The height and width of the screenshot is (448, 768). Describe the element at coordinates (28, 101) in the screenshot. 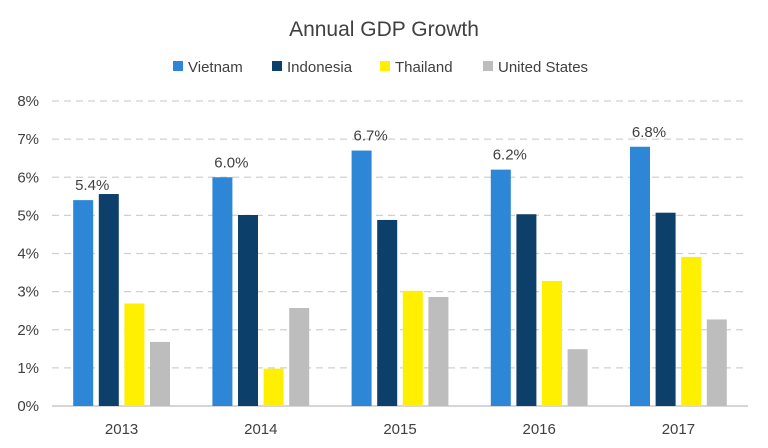

I see `y-tick-label: 8%` at that location.